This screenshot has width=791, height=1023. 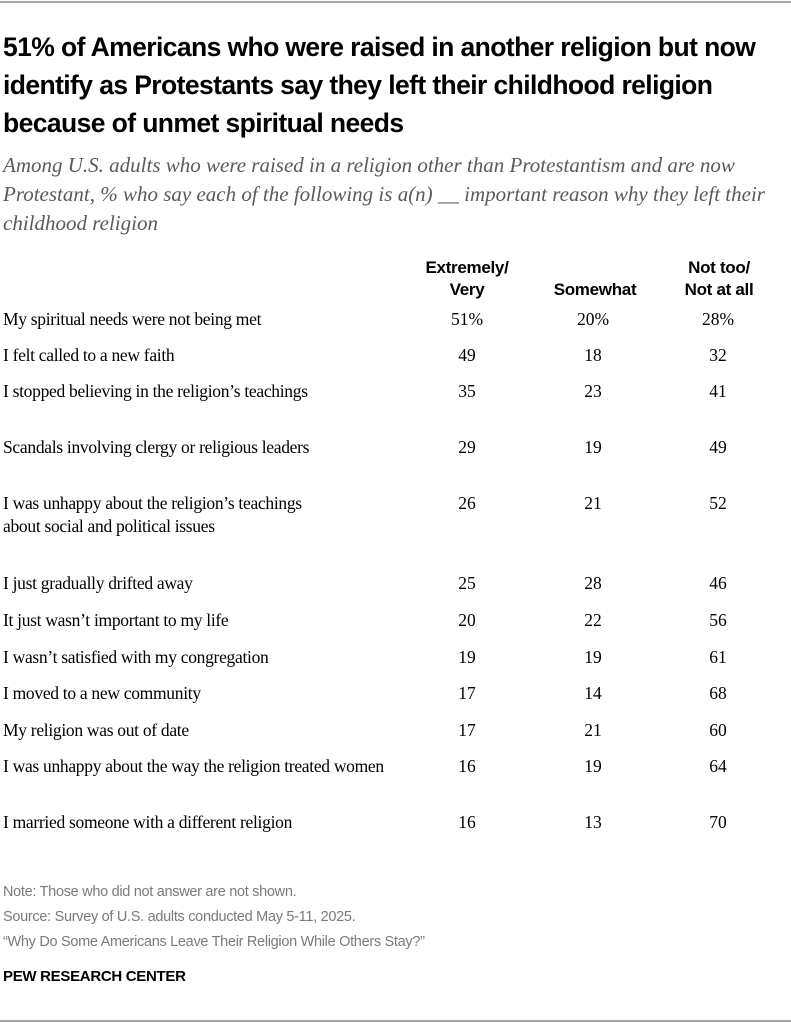 I want to click on row-label: It just wasn’t important to my life, so click(x=116, y=620).